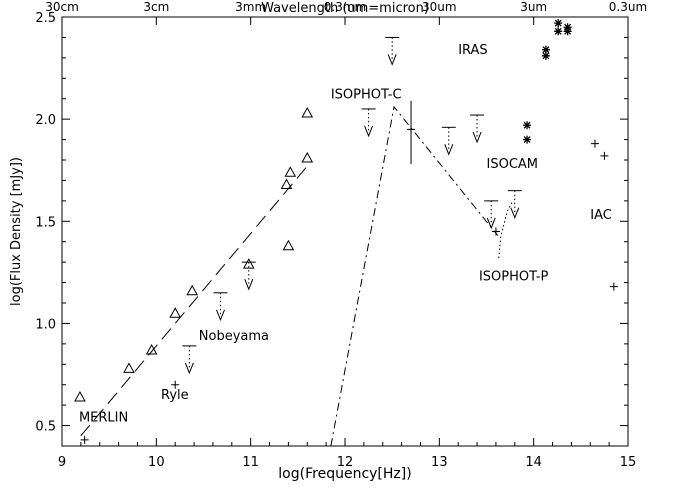 This screenshot has height=488, width=680. Describe the element at coordinates (62, 7) in the screenshot. I see `top-tick-label: 30cm` at that location.